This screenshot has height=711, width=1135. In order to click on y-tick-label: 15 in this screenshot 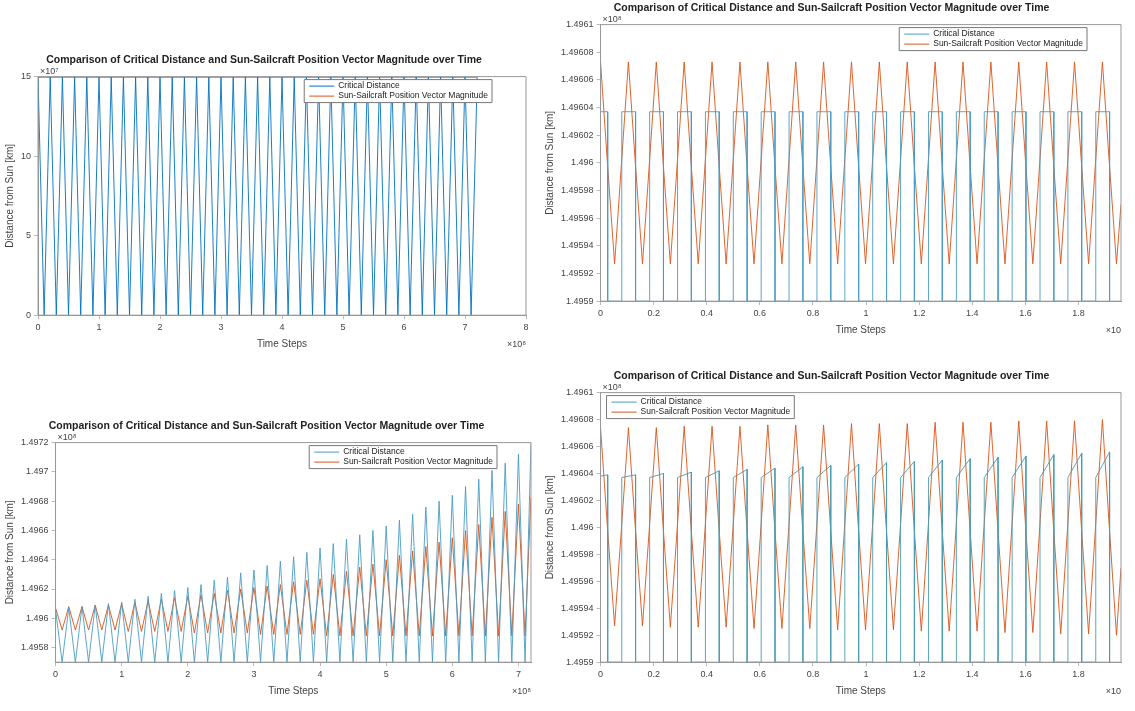, I will do `click(26, 76)`.